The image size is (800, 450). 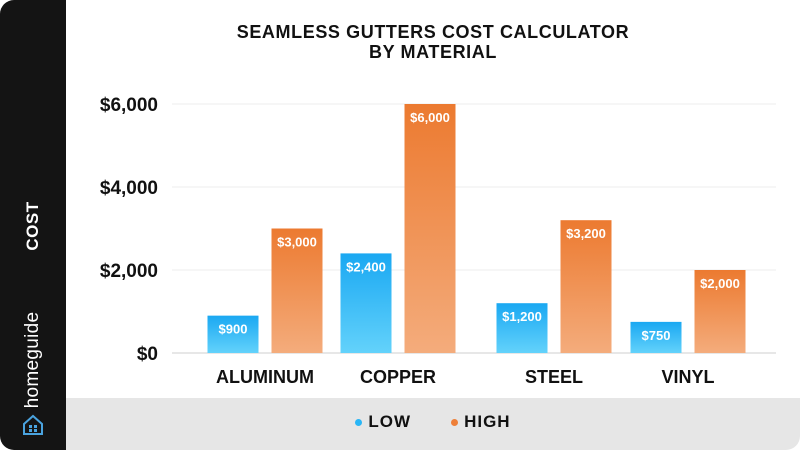 I want to click on house-icon, so click(x=33, y=424).